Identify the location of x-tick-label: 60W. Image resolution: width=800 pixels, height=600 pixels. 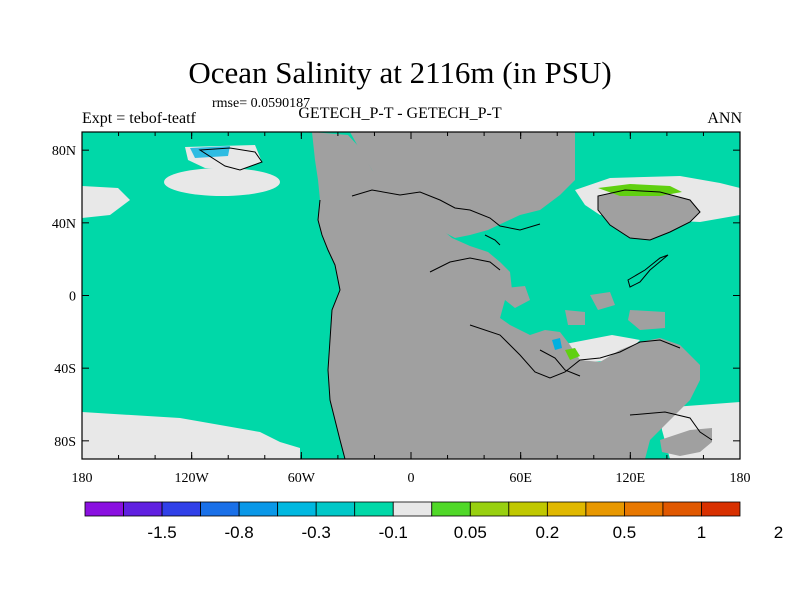
(302, 478).